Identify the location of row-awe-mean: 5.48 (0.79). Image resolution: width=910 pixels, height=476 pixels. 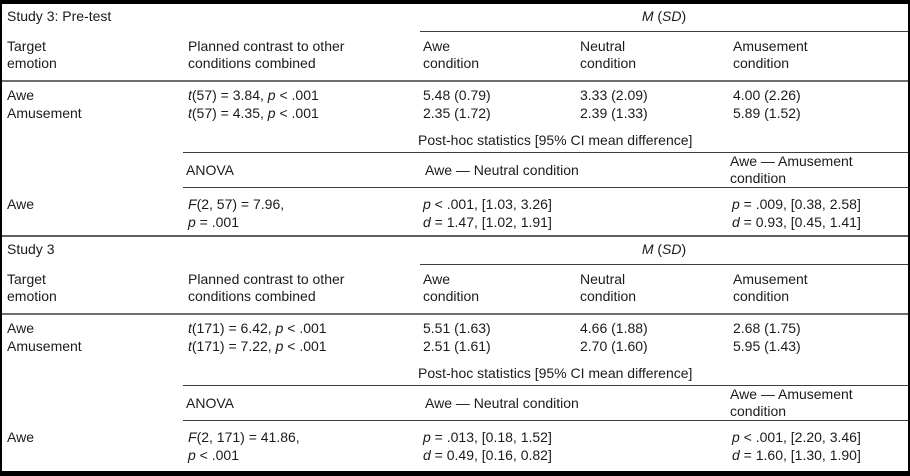
(457, 95).